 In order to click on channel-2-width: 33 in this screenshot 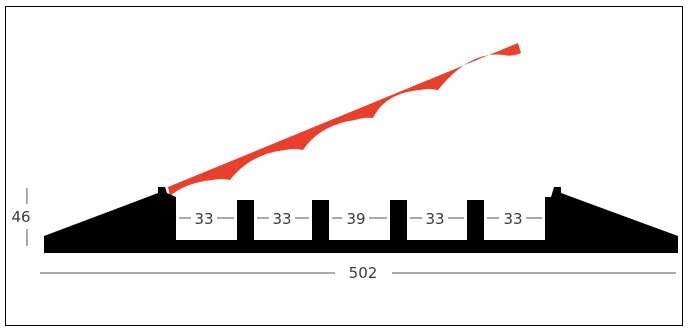, I will do `click(281, 219)`.